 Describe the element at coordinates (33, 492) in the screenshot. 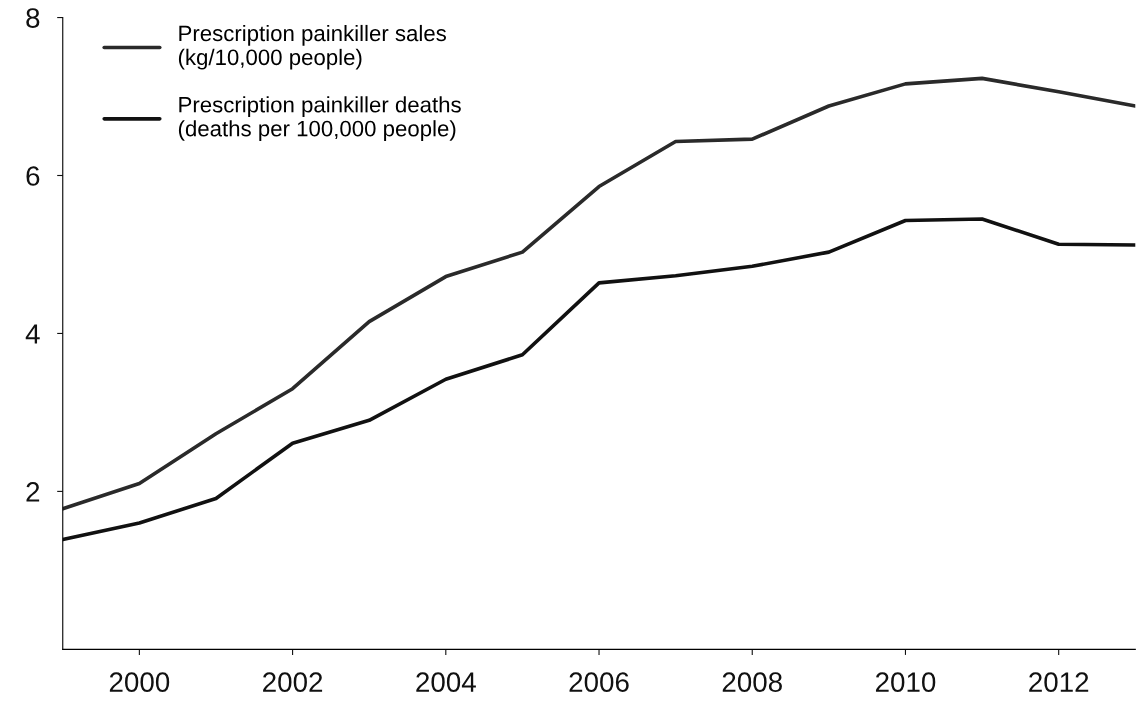

I see `y-tick-label: 2` at that location.